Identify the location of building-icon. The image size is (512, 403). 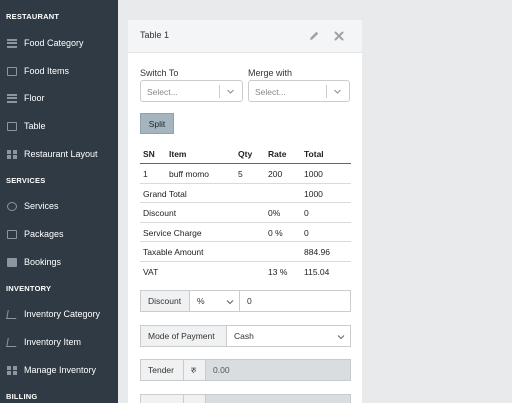
(12, 71).